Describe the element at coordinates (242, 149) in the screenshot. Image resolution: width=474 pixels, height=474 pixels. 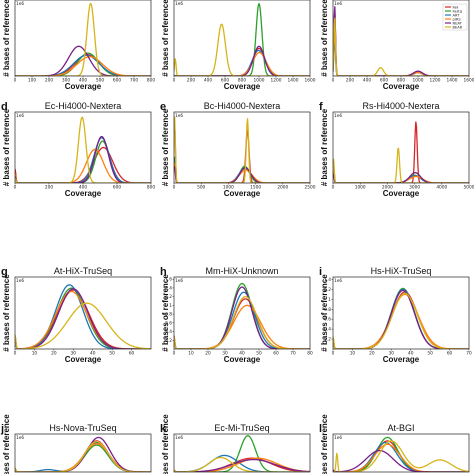
I see `panel-e-curves` at that location.